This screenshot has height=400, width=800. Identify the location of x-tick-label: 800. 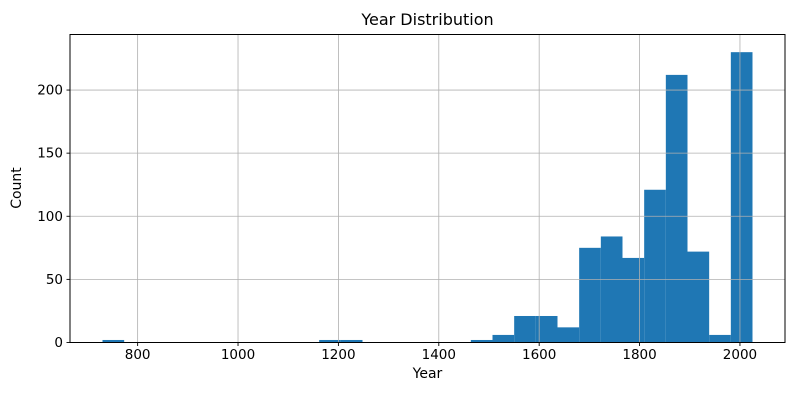
(138, 355).